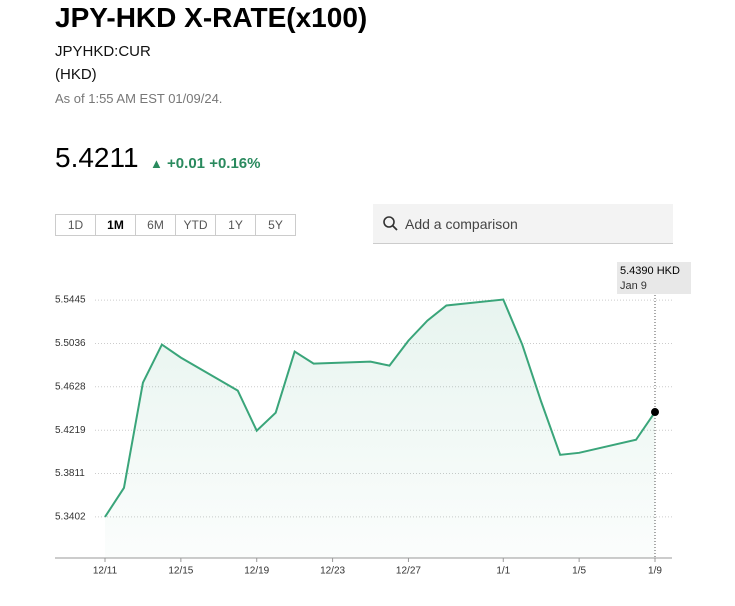  What do you see at coordinates (97, 157) in the screenshot?
I see `price: 5.4211` at bounding box center [97, 157].